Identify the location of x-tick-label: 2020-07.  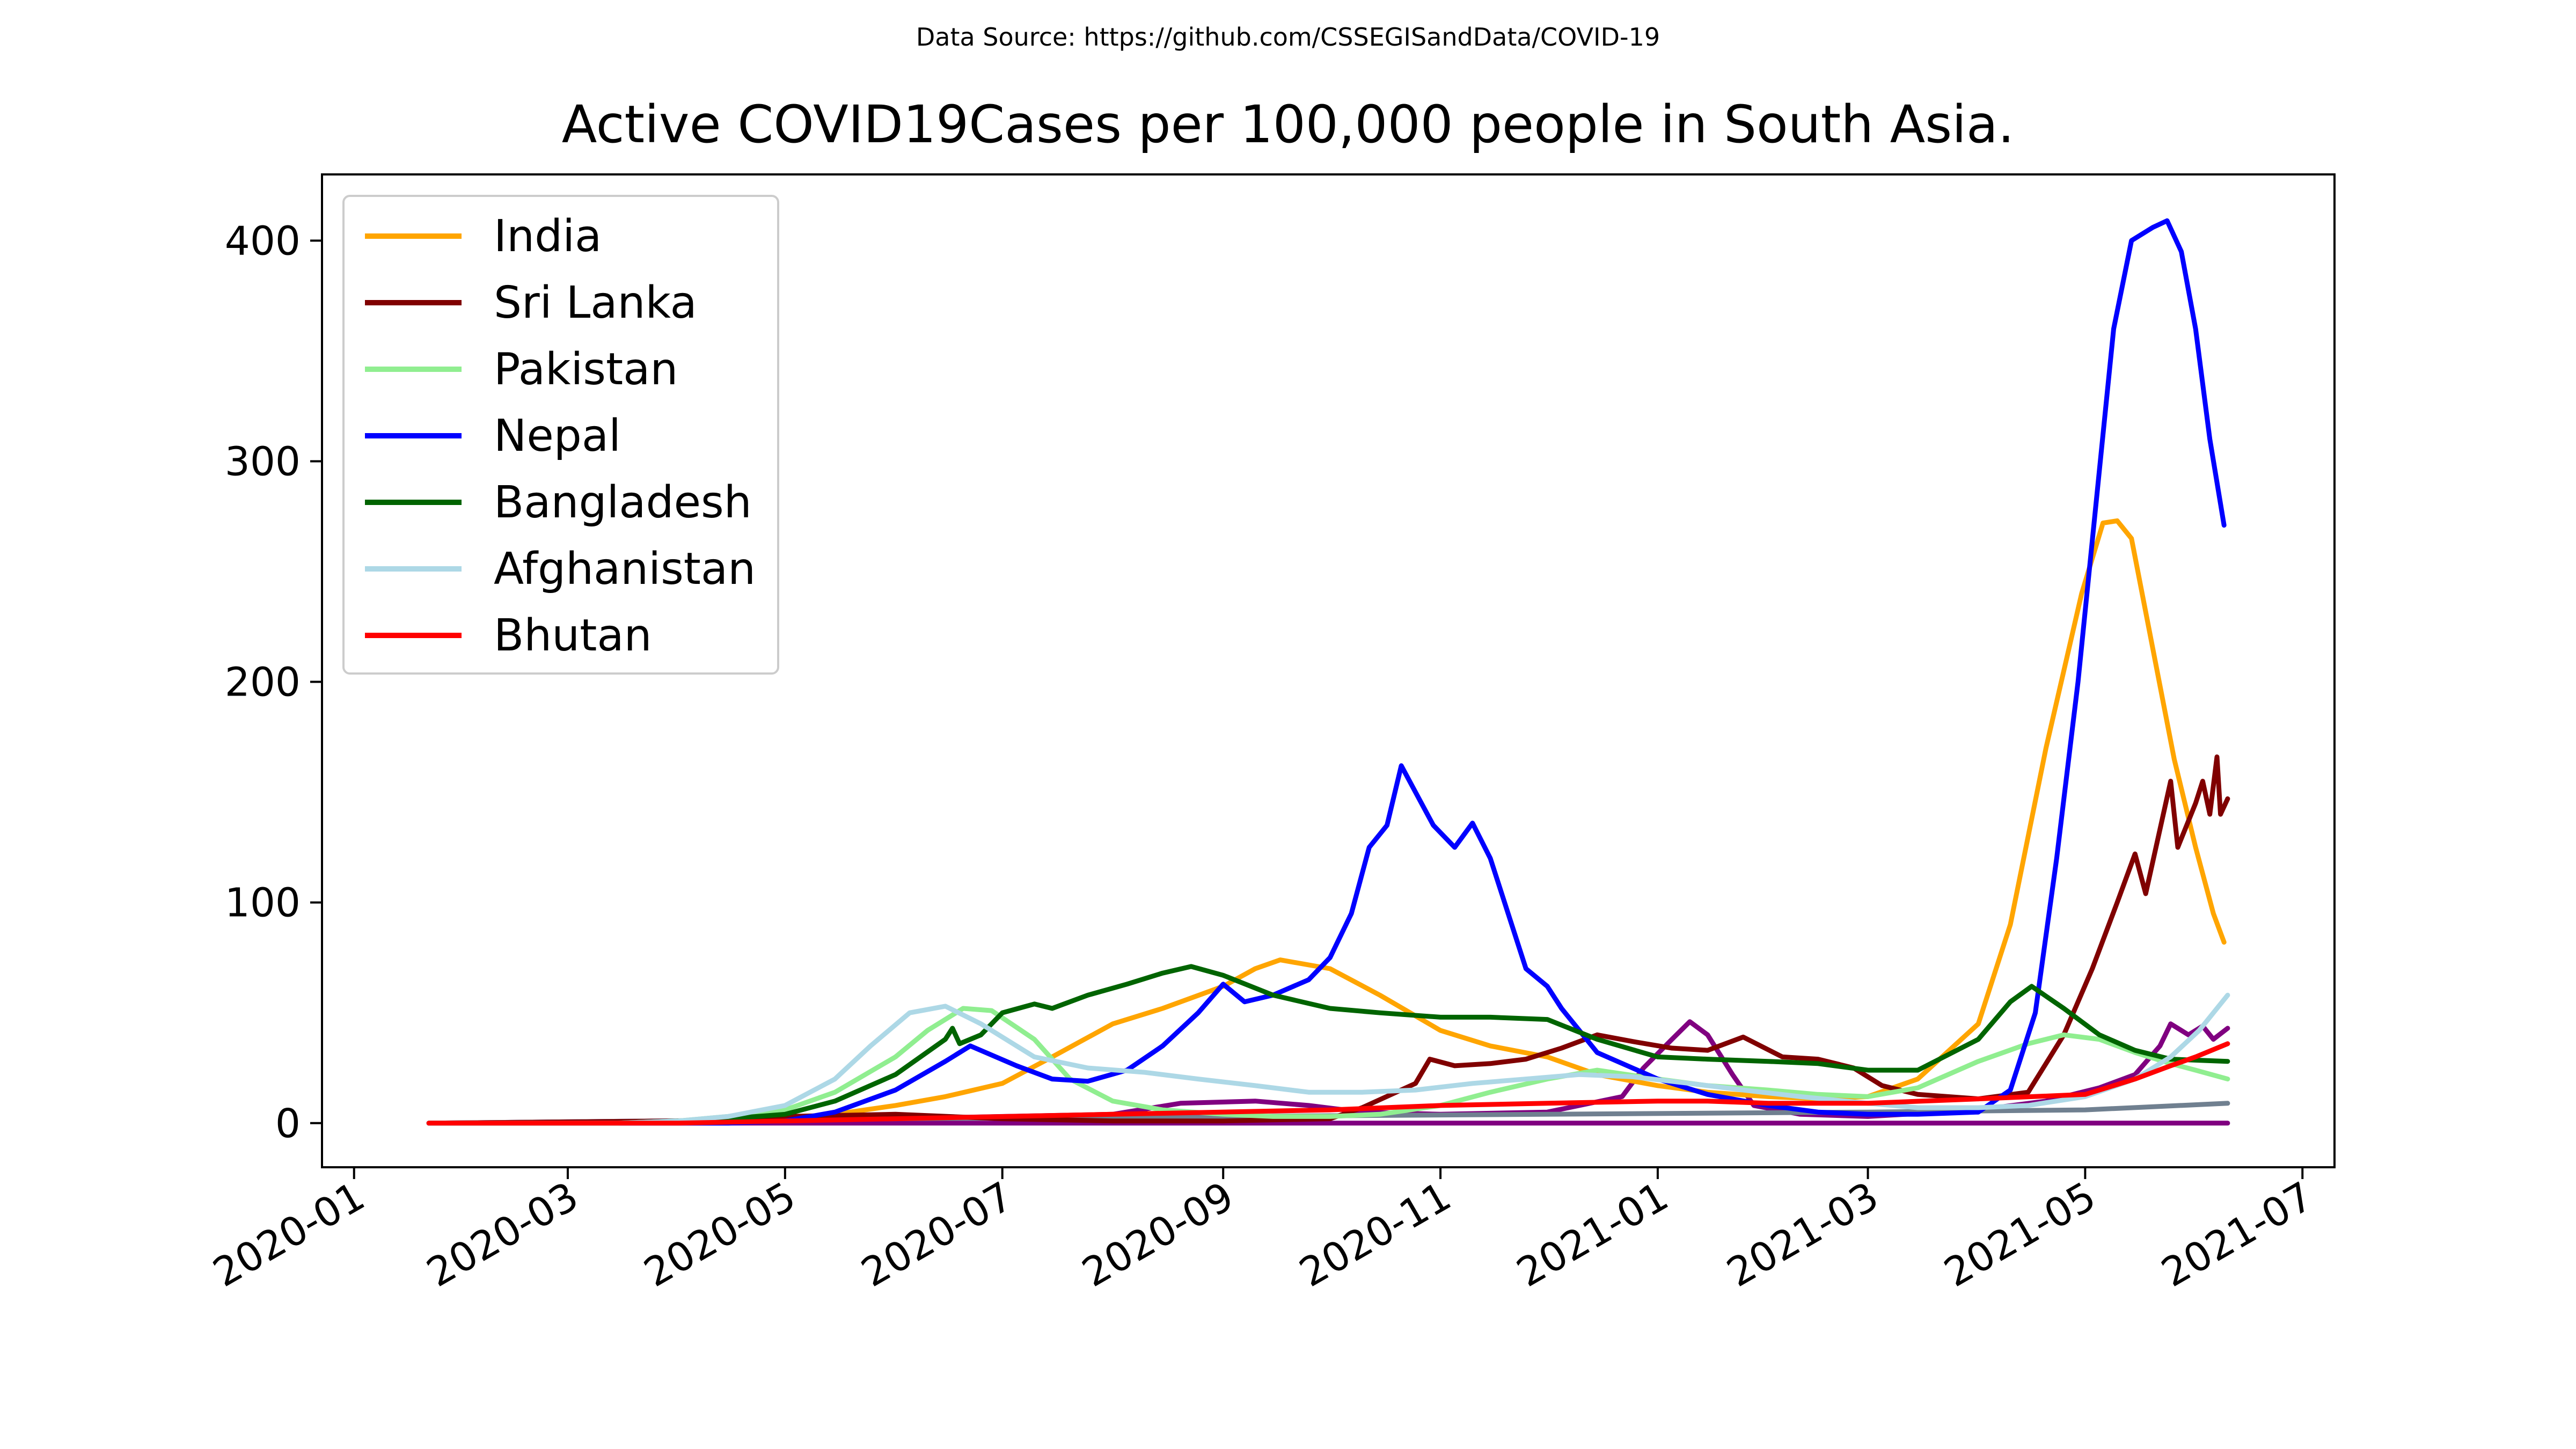
(937, 1234).